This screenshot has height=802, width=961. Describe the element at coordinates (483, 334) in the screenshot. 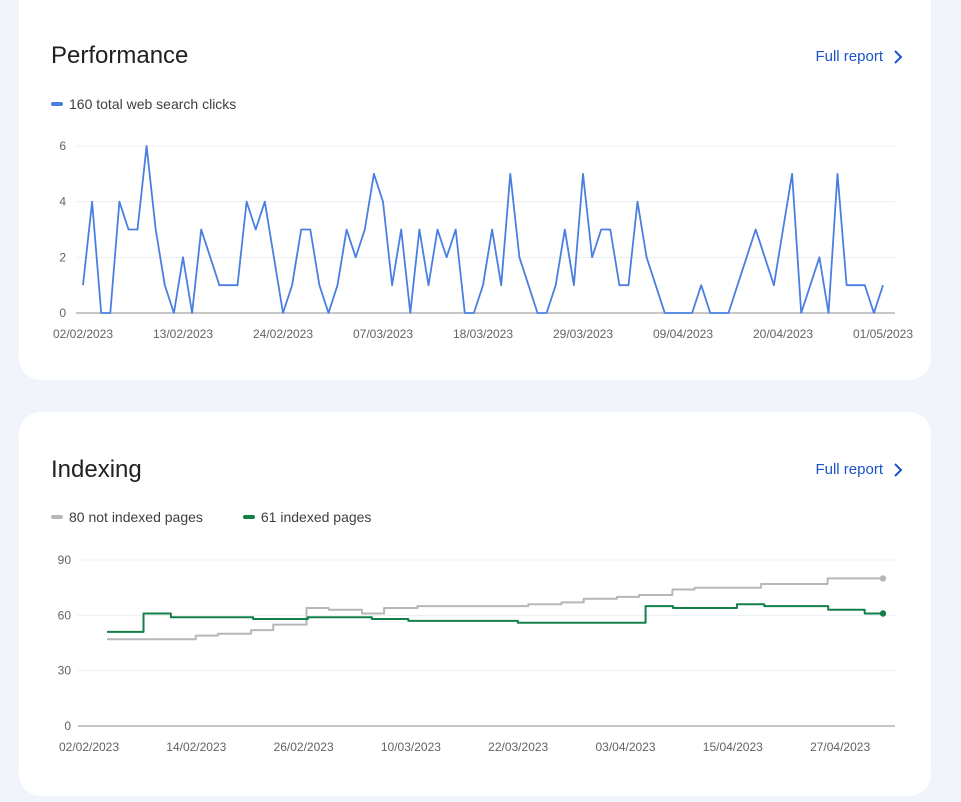

I see `x-tick-label: 18/03/2023` at that location.